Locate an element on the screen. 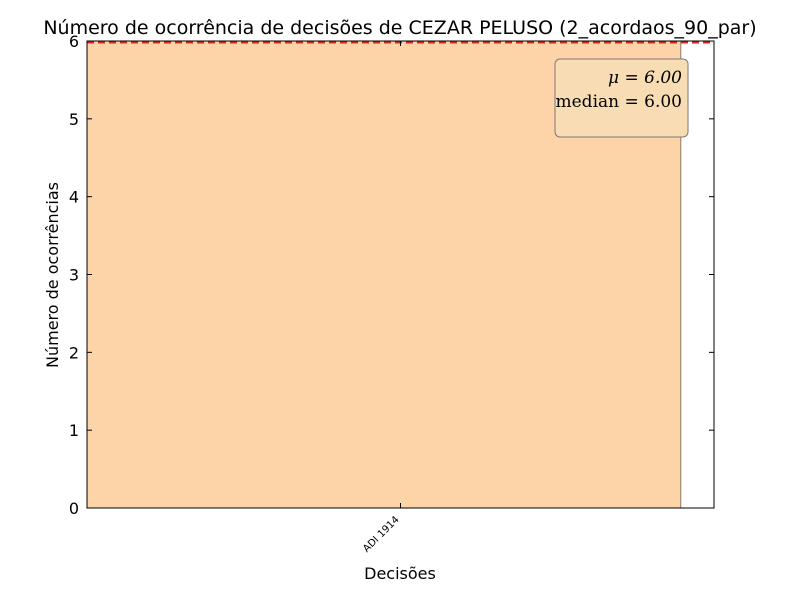 Image resolution: width=800 pixels, height=600 pixels. stats-mean: μ = 6.00 is located at coordinates (645, 78).